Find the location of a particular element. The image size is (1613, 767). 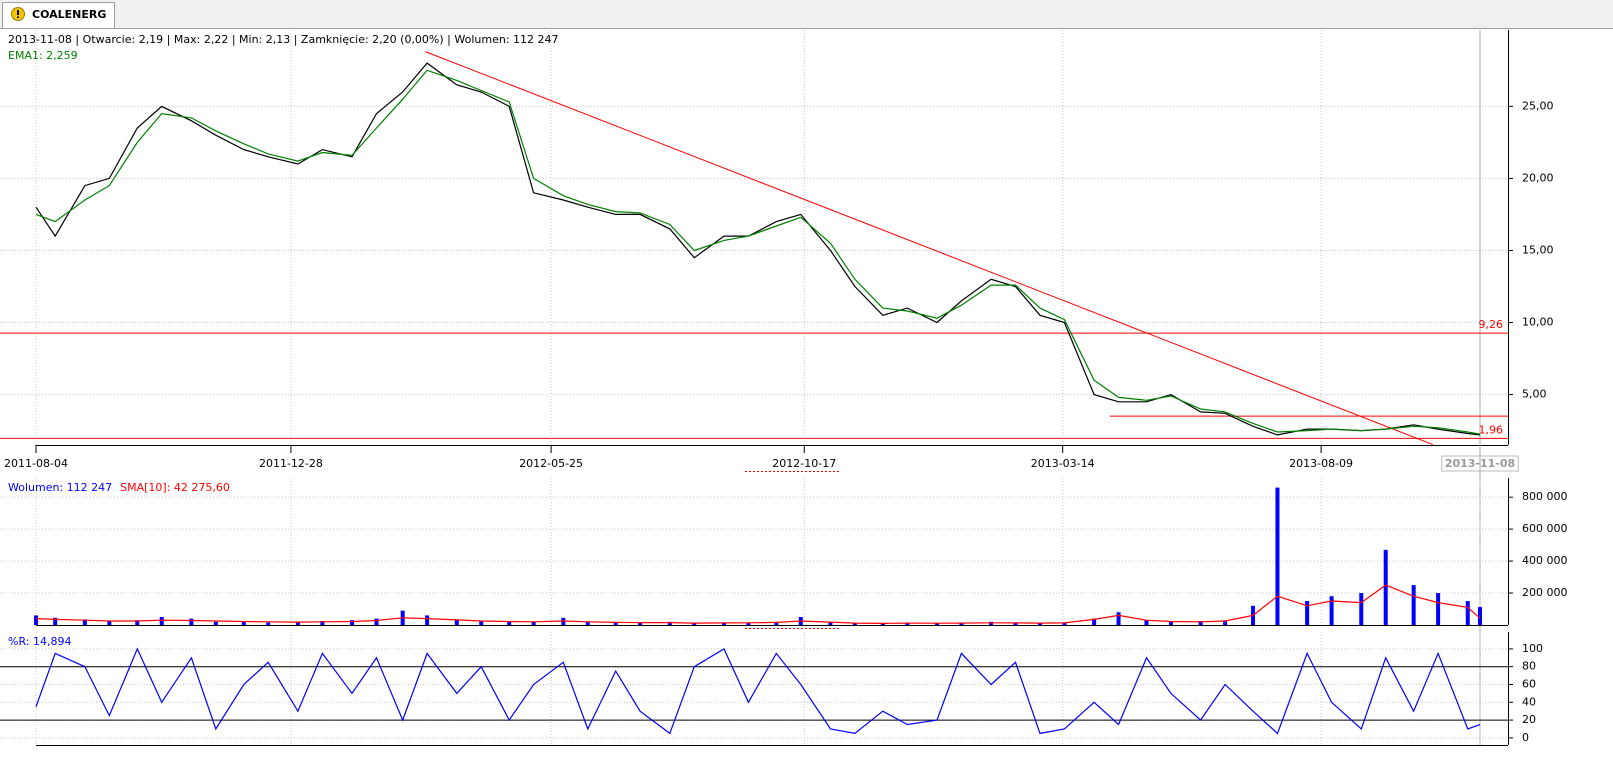

x-tick-label: 2013-08-09 is located at coordinates (1321, 463).